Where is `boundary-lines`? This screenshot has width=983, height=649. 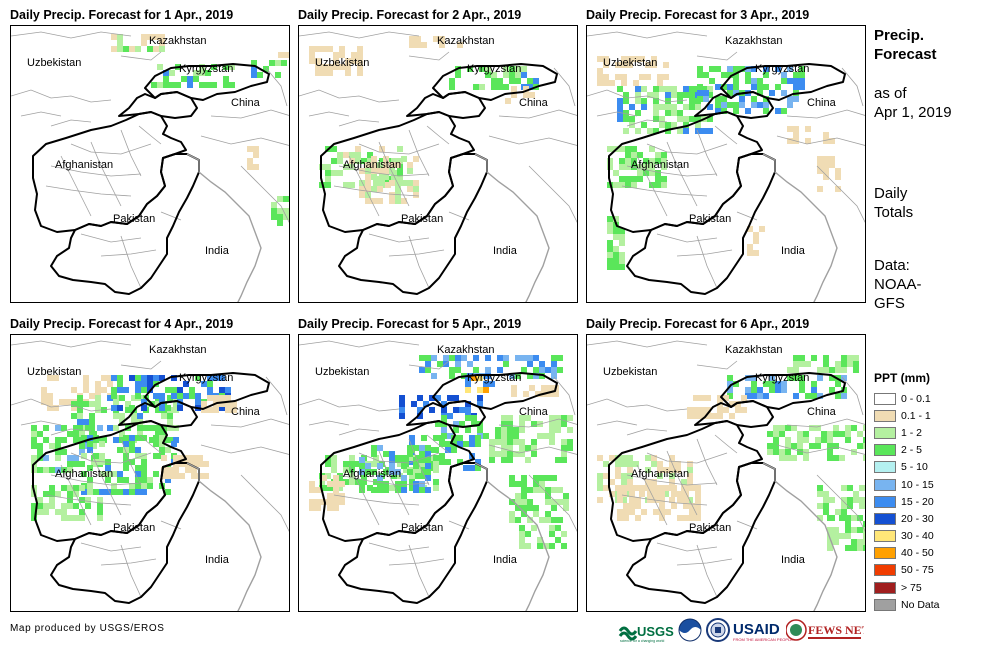 boundary-lines is located at coordinates (438, 469).